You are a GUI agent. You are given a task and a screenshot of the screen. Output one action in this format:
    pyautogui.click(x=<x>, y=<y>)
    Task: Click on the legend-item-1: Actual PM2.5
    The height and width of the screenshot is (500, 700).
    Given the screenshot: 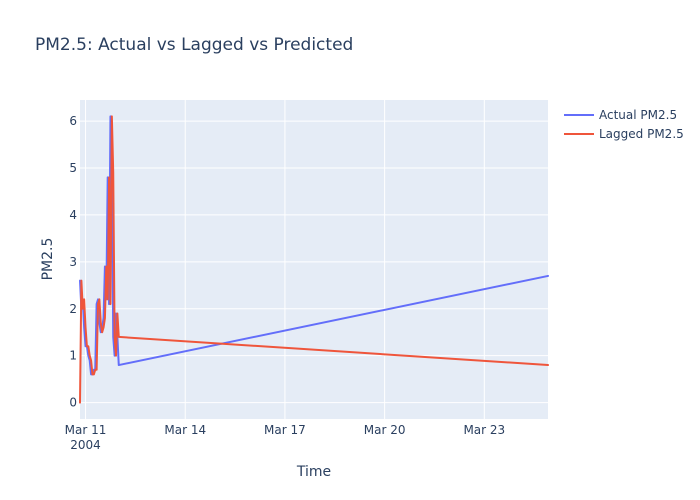 What is the action you would take?
    pyautogui.click(x=620, y=115)
    